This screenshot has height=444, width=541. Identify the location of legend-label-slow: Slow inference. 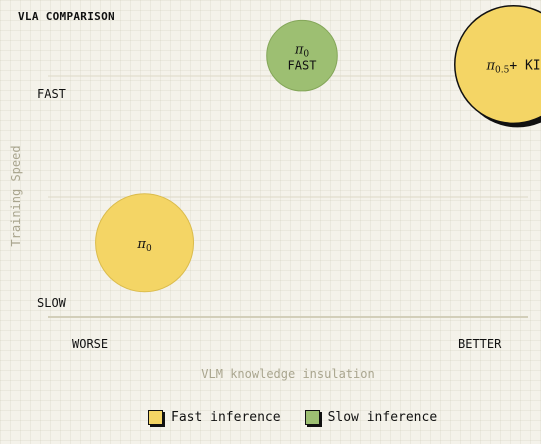
(382, 417).